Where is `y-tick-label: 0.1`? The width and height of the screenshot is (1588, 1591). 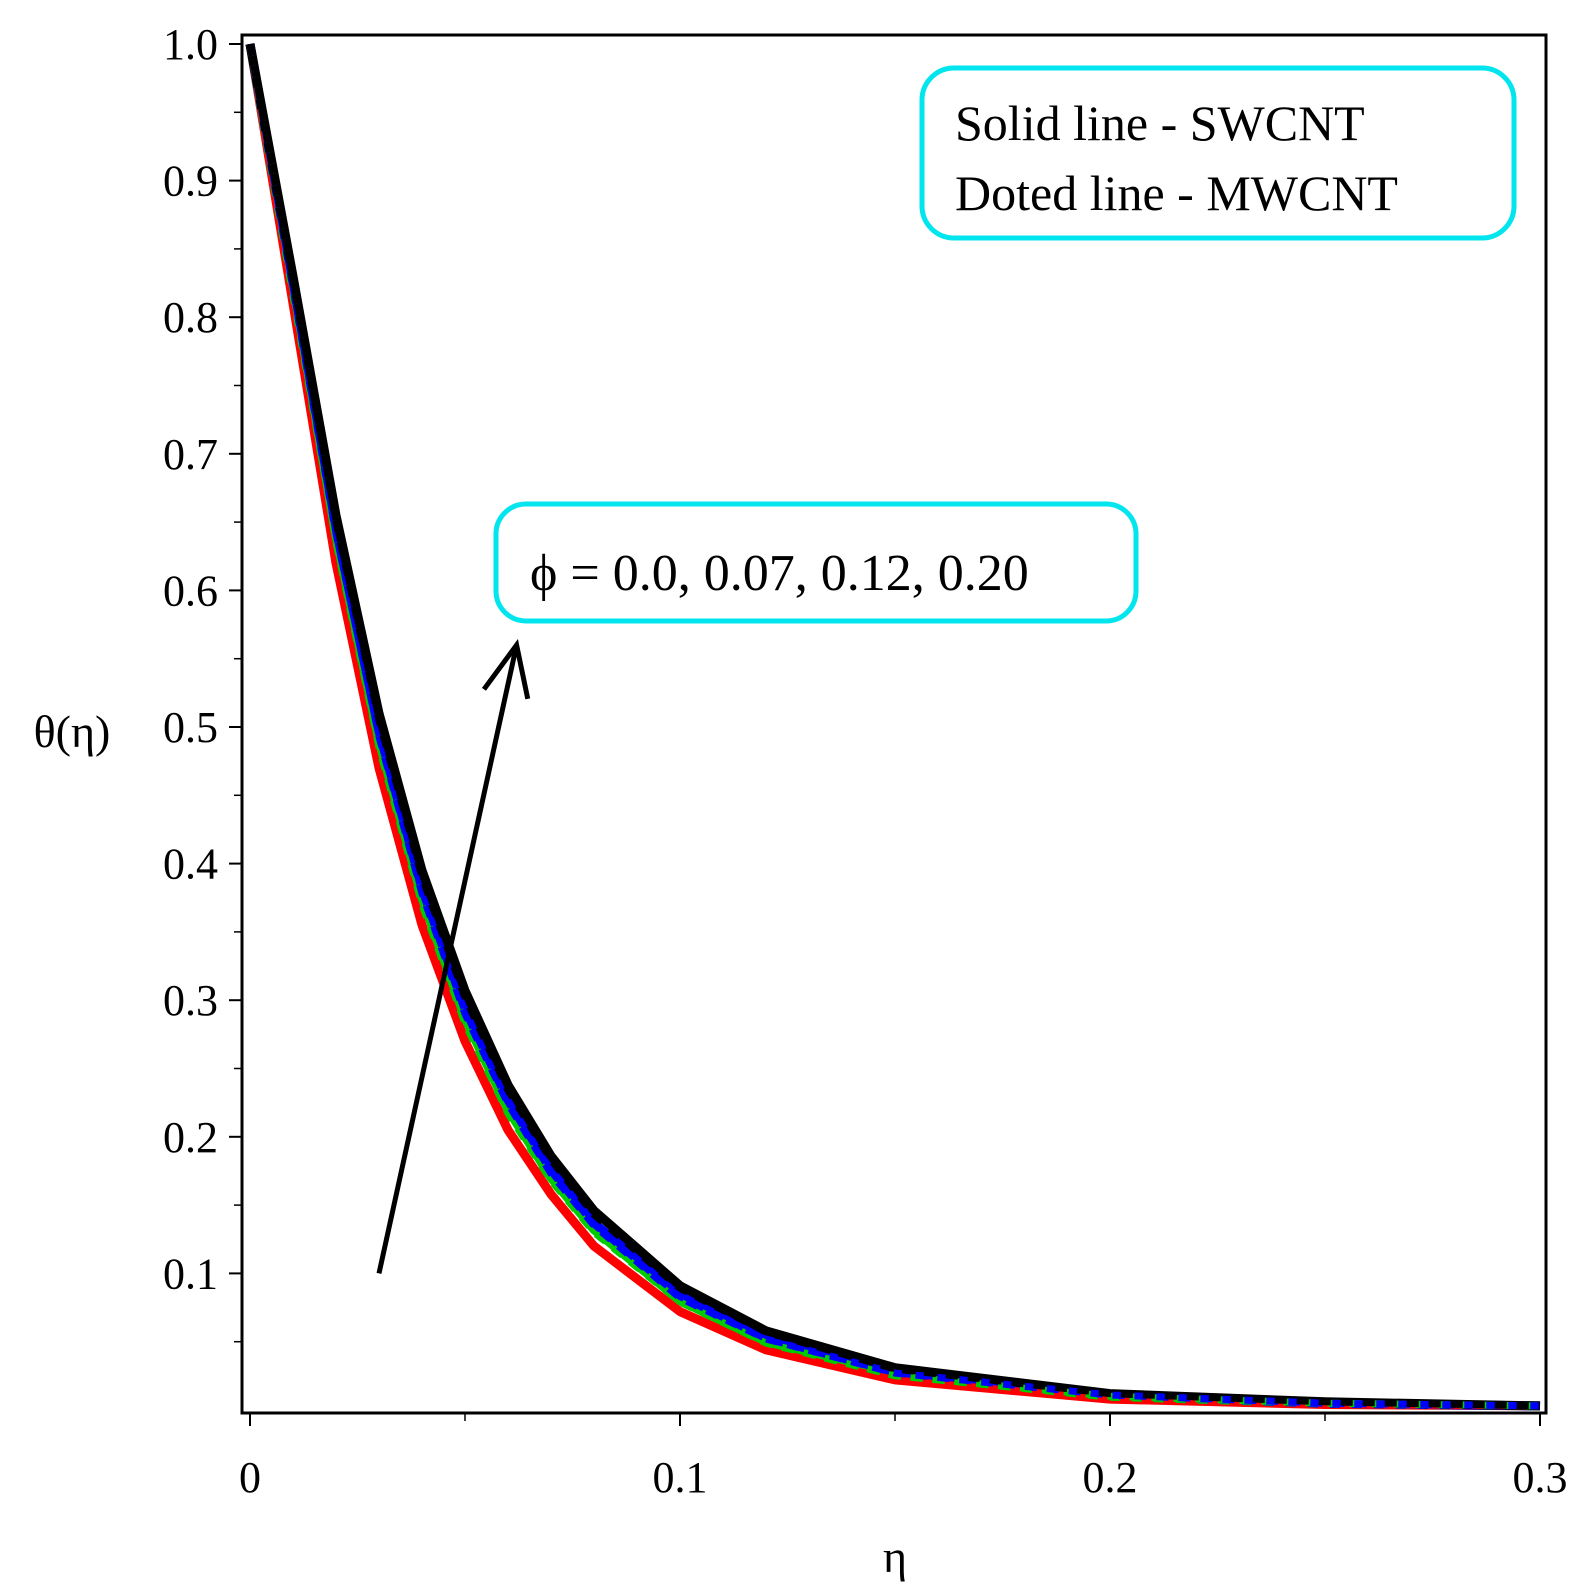 y-tick-label: 0.1 is located at coordinates (190, 1273).